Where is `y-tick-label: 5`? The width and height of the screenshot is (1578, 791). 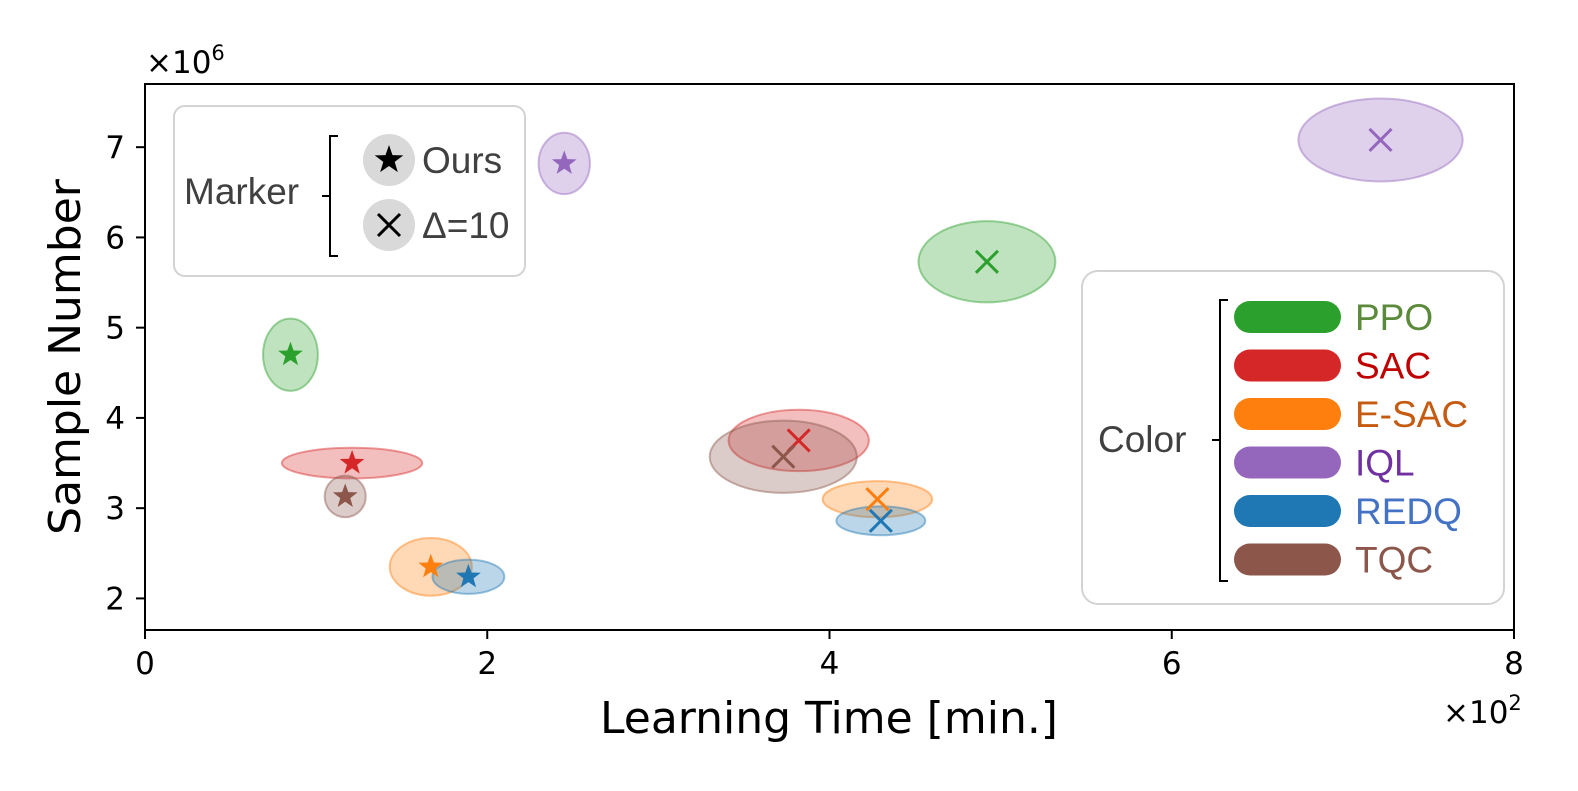
y-tick-label: 5 is located at coordinates (115, 329).